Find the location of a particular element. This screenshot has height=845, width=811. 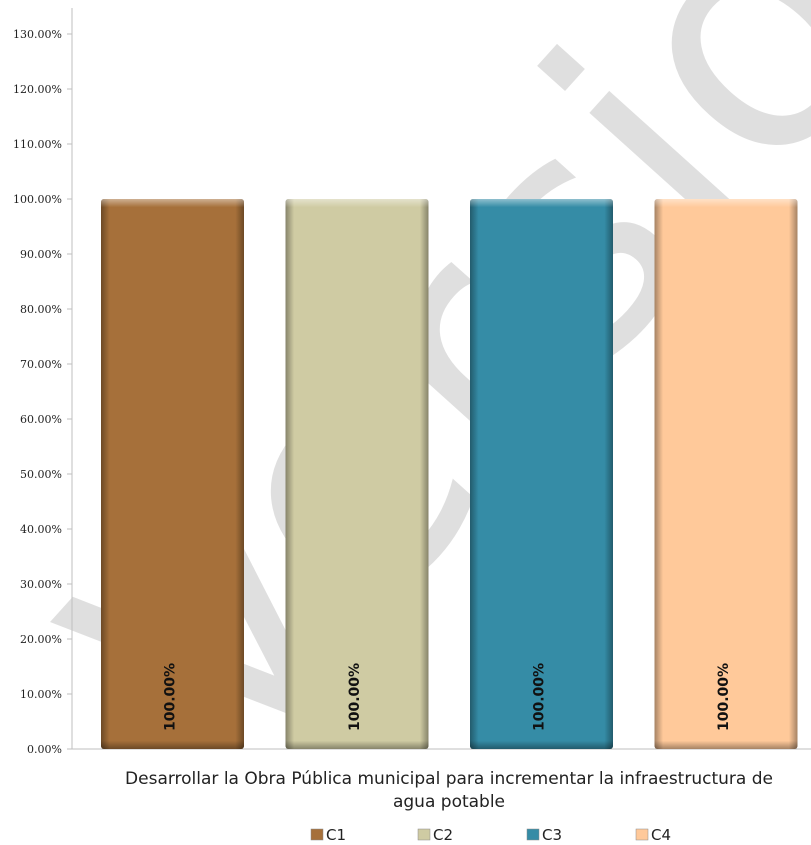

bar-c3 is located at coordinates (541, 474).